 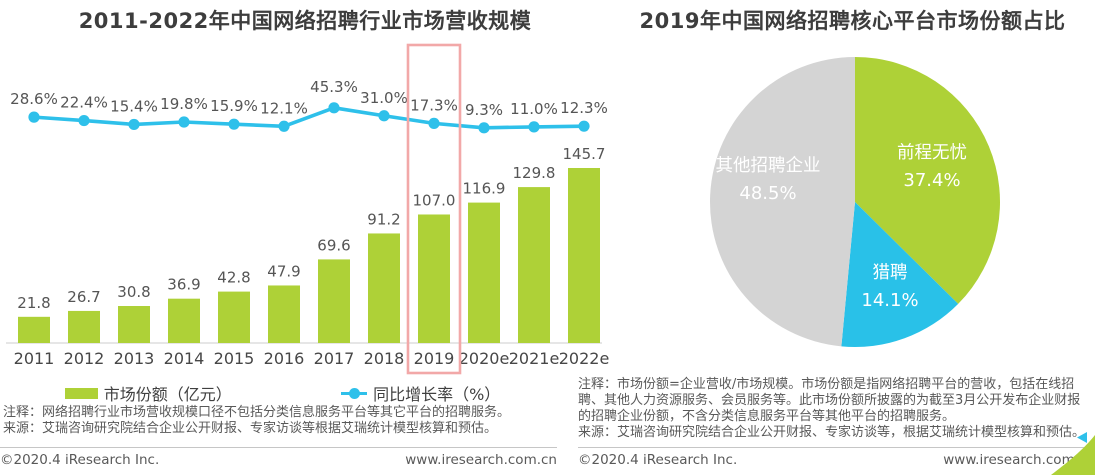 I want to click on left-chart-title: 2011-2022年中国网络招聘行业市场营收规模, so click(x=305, y=21).